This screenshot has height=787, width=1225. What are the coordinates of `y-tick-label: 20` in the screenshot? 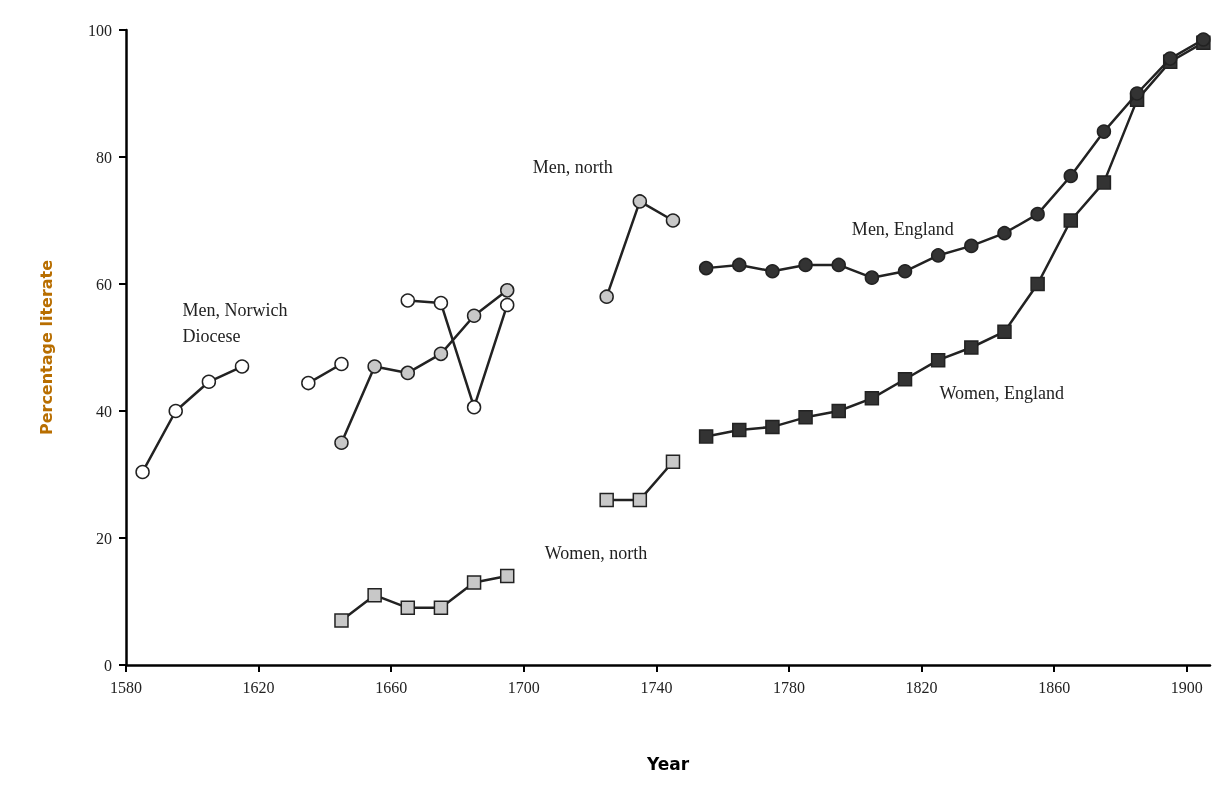 It's located at (104, 538).